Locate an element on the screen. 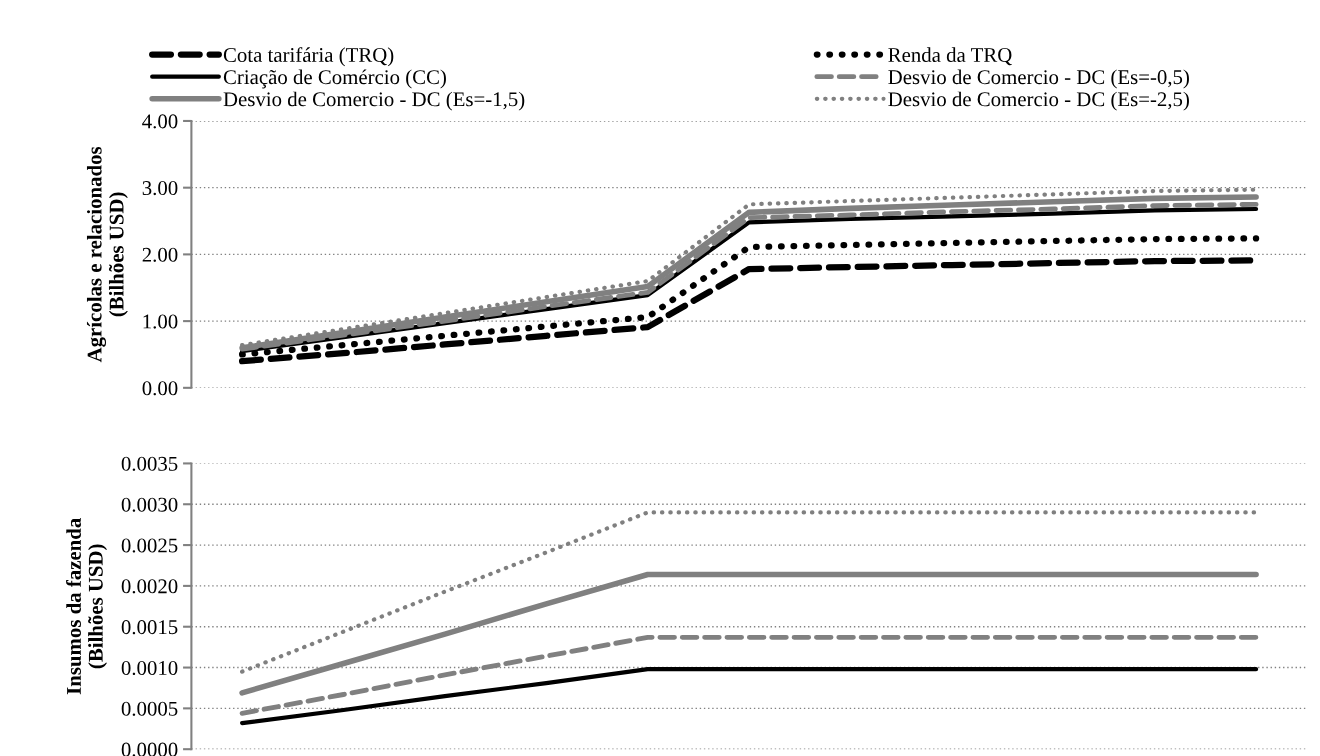  y-tick-label: 0.0025 is located at coordinates (149, 545).